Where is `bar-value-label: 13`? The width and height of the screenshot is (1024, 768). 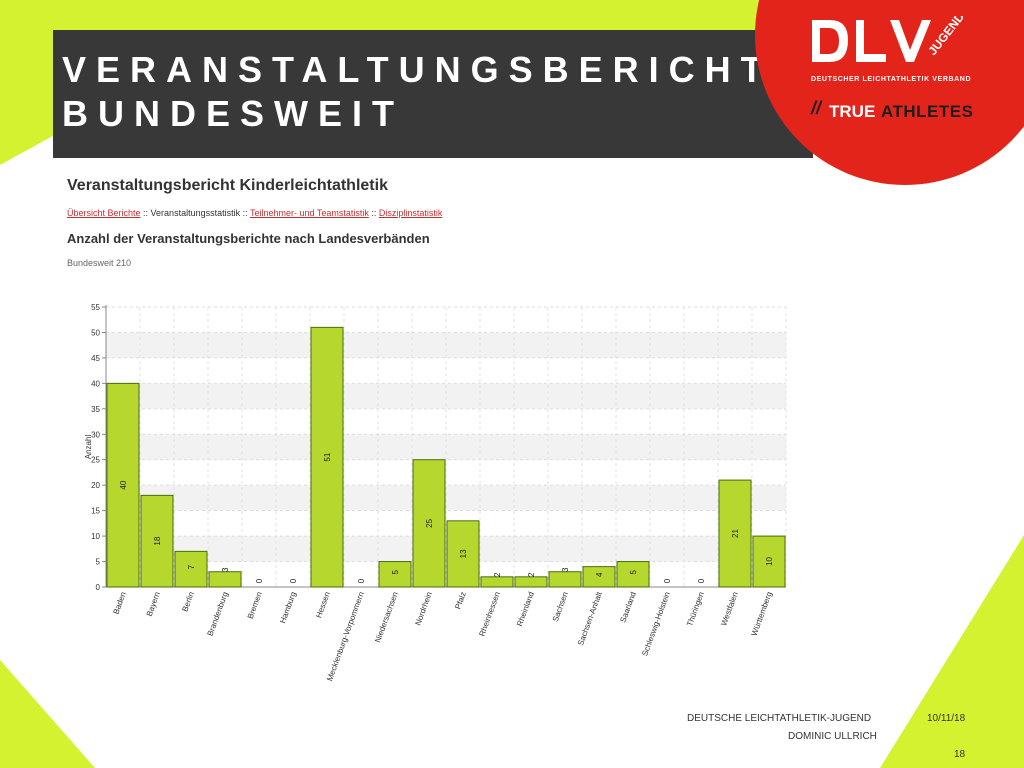
bar-value-label: 13 is located at coordinates (463, 553).